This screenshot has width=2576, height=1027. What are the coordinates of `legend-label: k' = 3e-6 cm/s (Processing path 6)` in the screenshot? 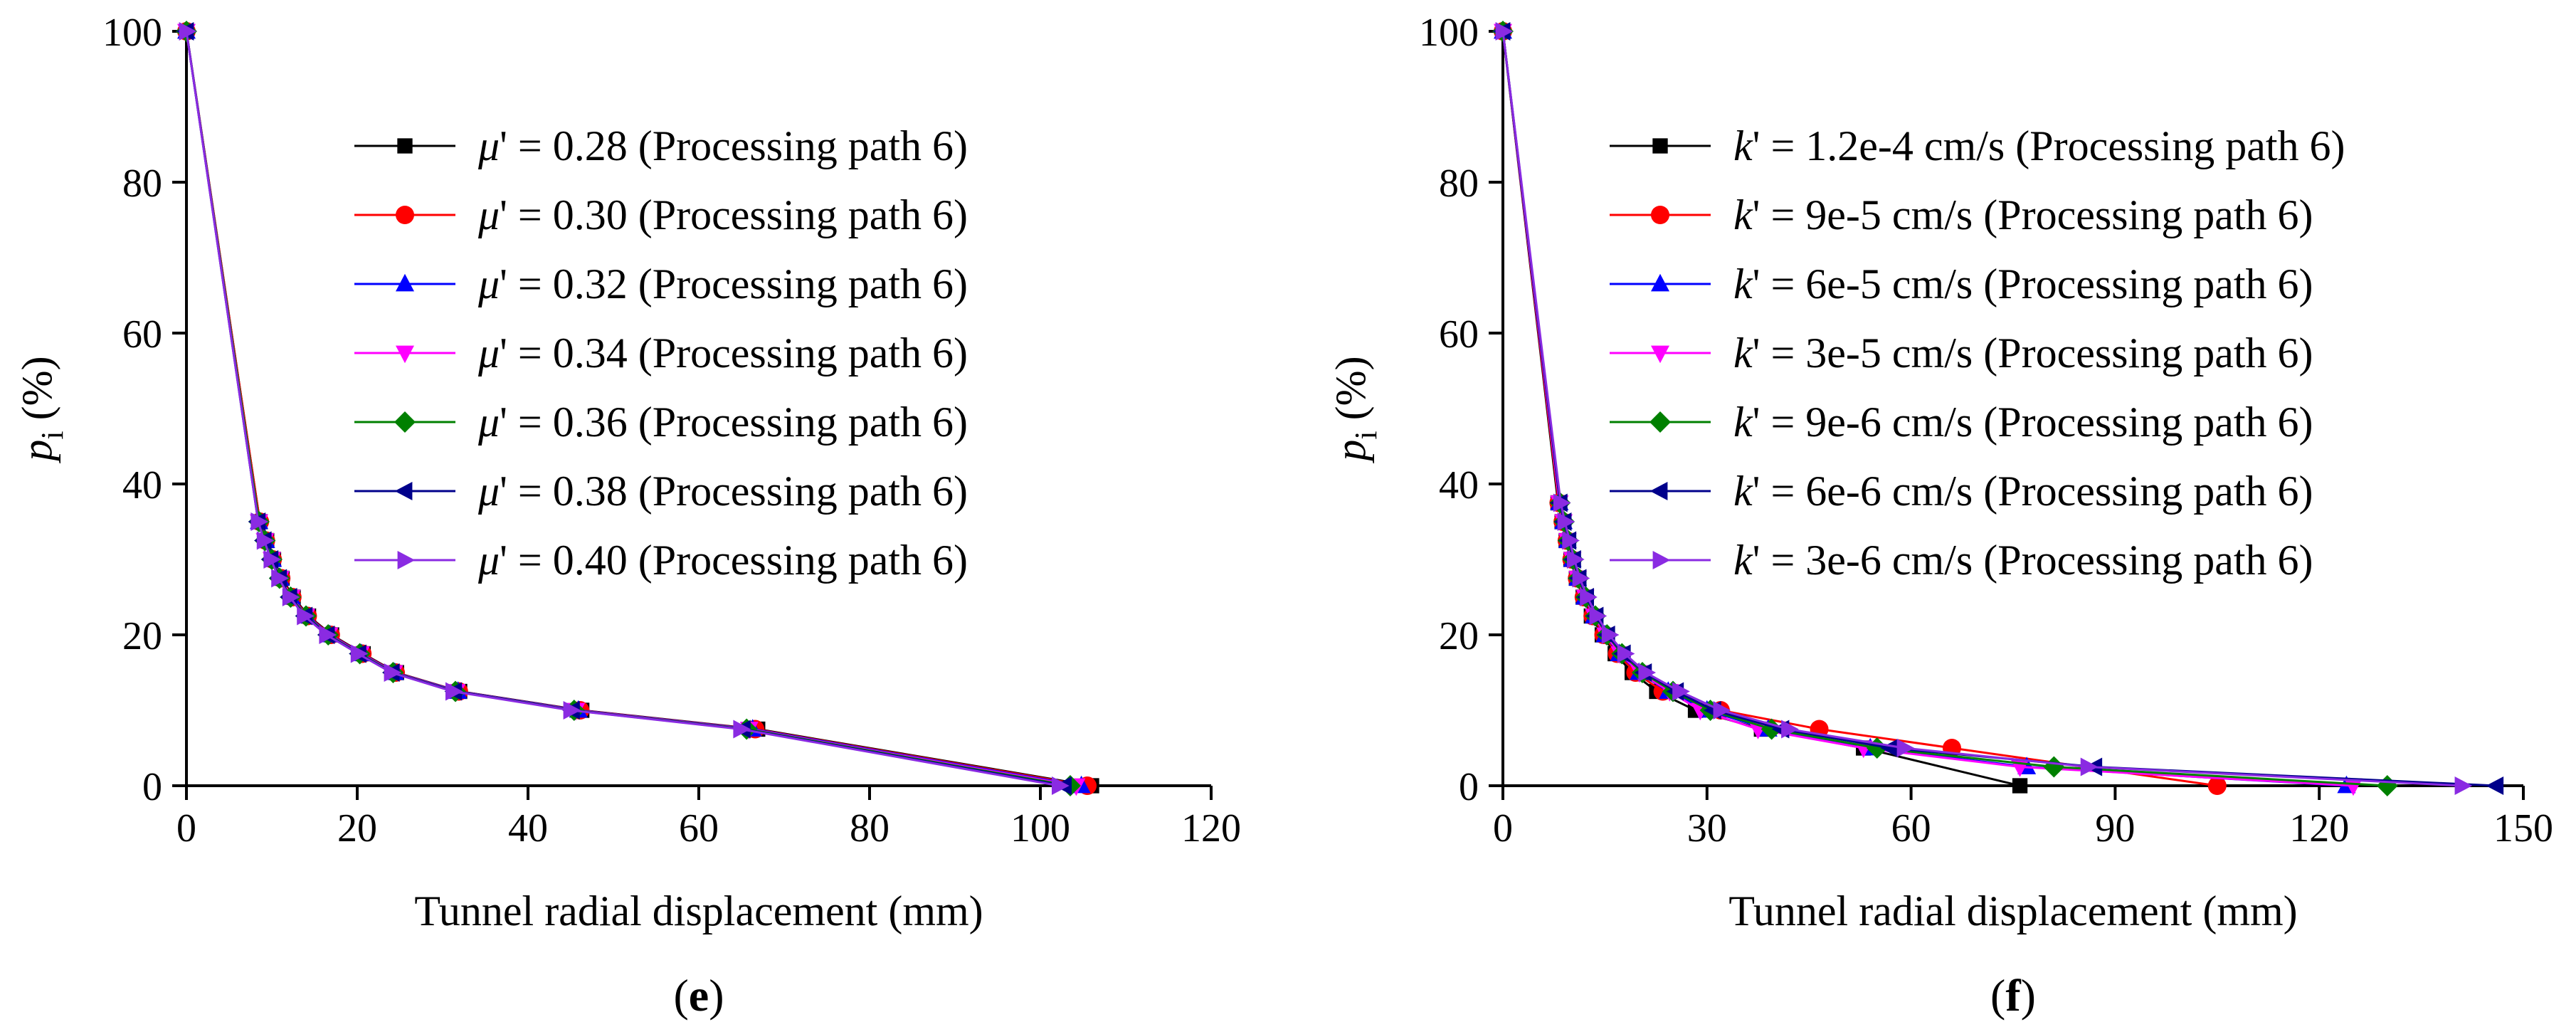 It's located at (2023, 560).